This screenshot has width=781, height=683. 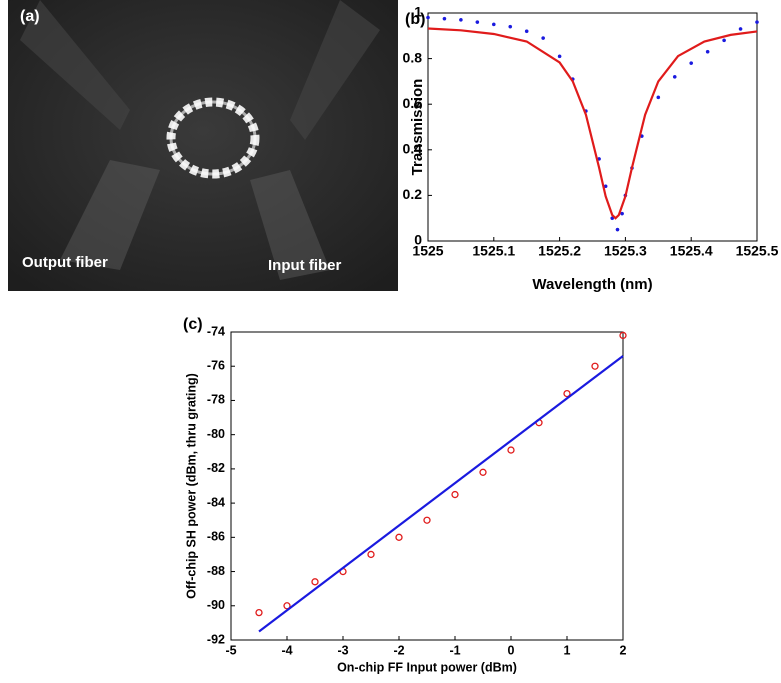 I want to click on y-tick-label: -76, so click(x=216, y=366).